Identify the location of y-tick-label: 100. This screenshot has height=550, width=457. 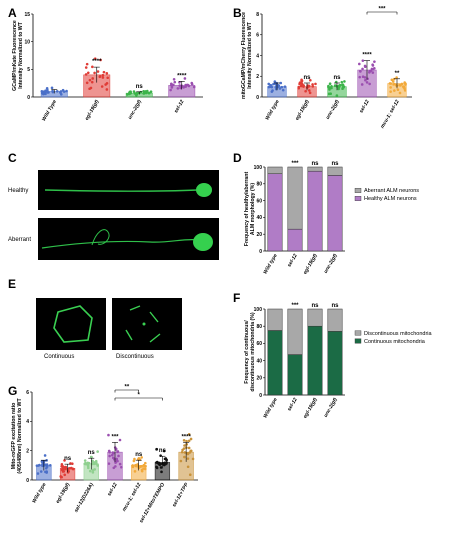
(258, 310).